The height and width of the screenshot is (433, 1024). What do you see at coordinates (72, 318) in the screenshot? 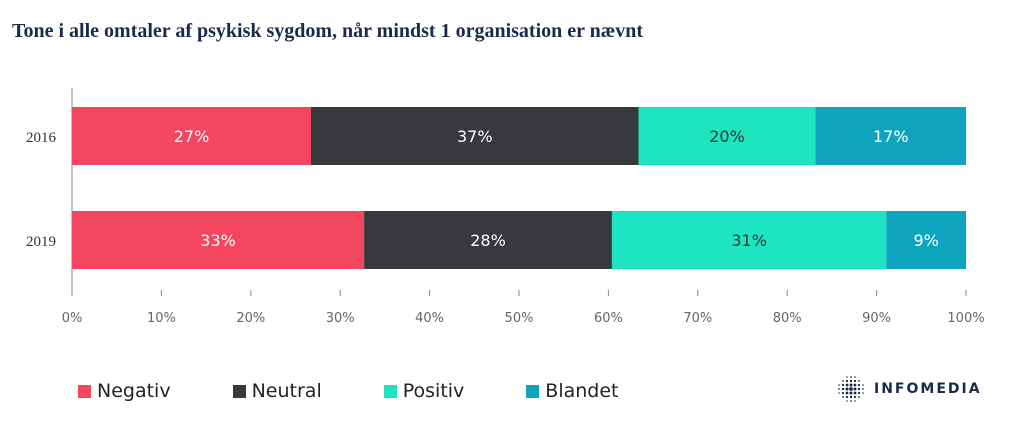
I see `x-tick-label: 0%` at bounding box center [72, 318].